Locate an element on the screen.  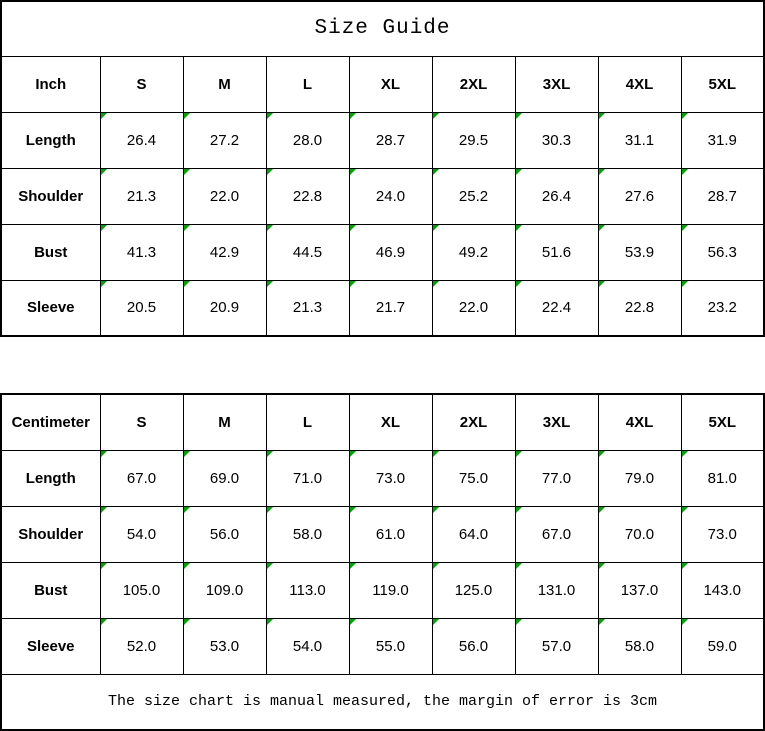
measure-label: Sleeve is located at coordinates (50, 308).